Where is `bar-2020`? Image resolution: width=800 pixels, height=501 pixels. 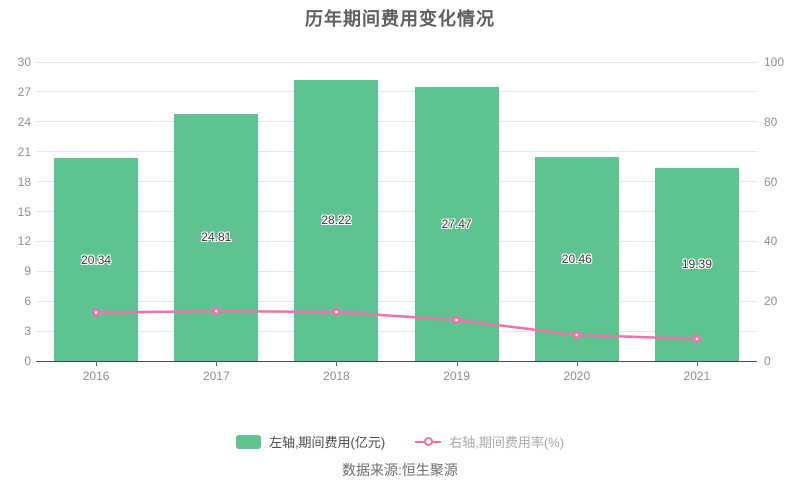 bar-2020 is located at coordinates (576, 259).